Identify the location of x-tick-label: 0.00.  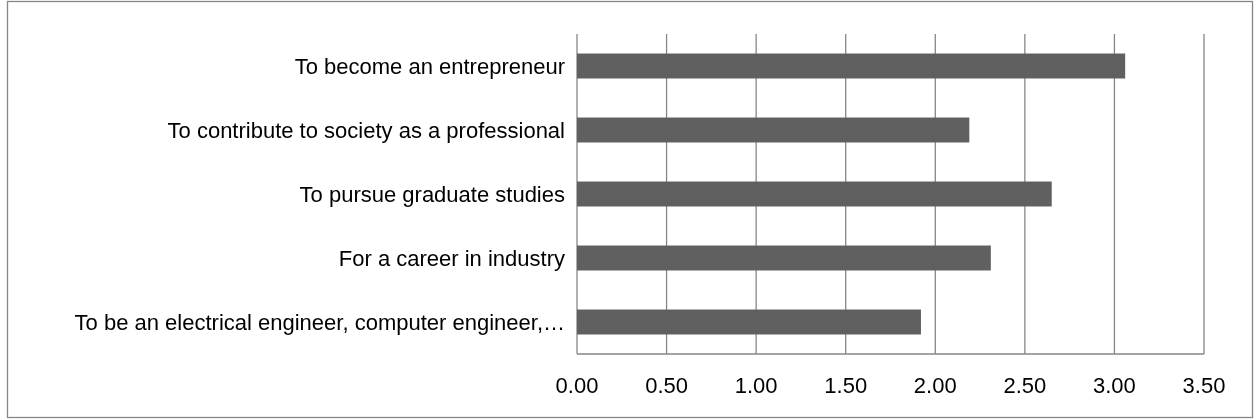
(577, 385).